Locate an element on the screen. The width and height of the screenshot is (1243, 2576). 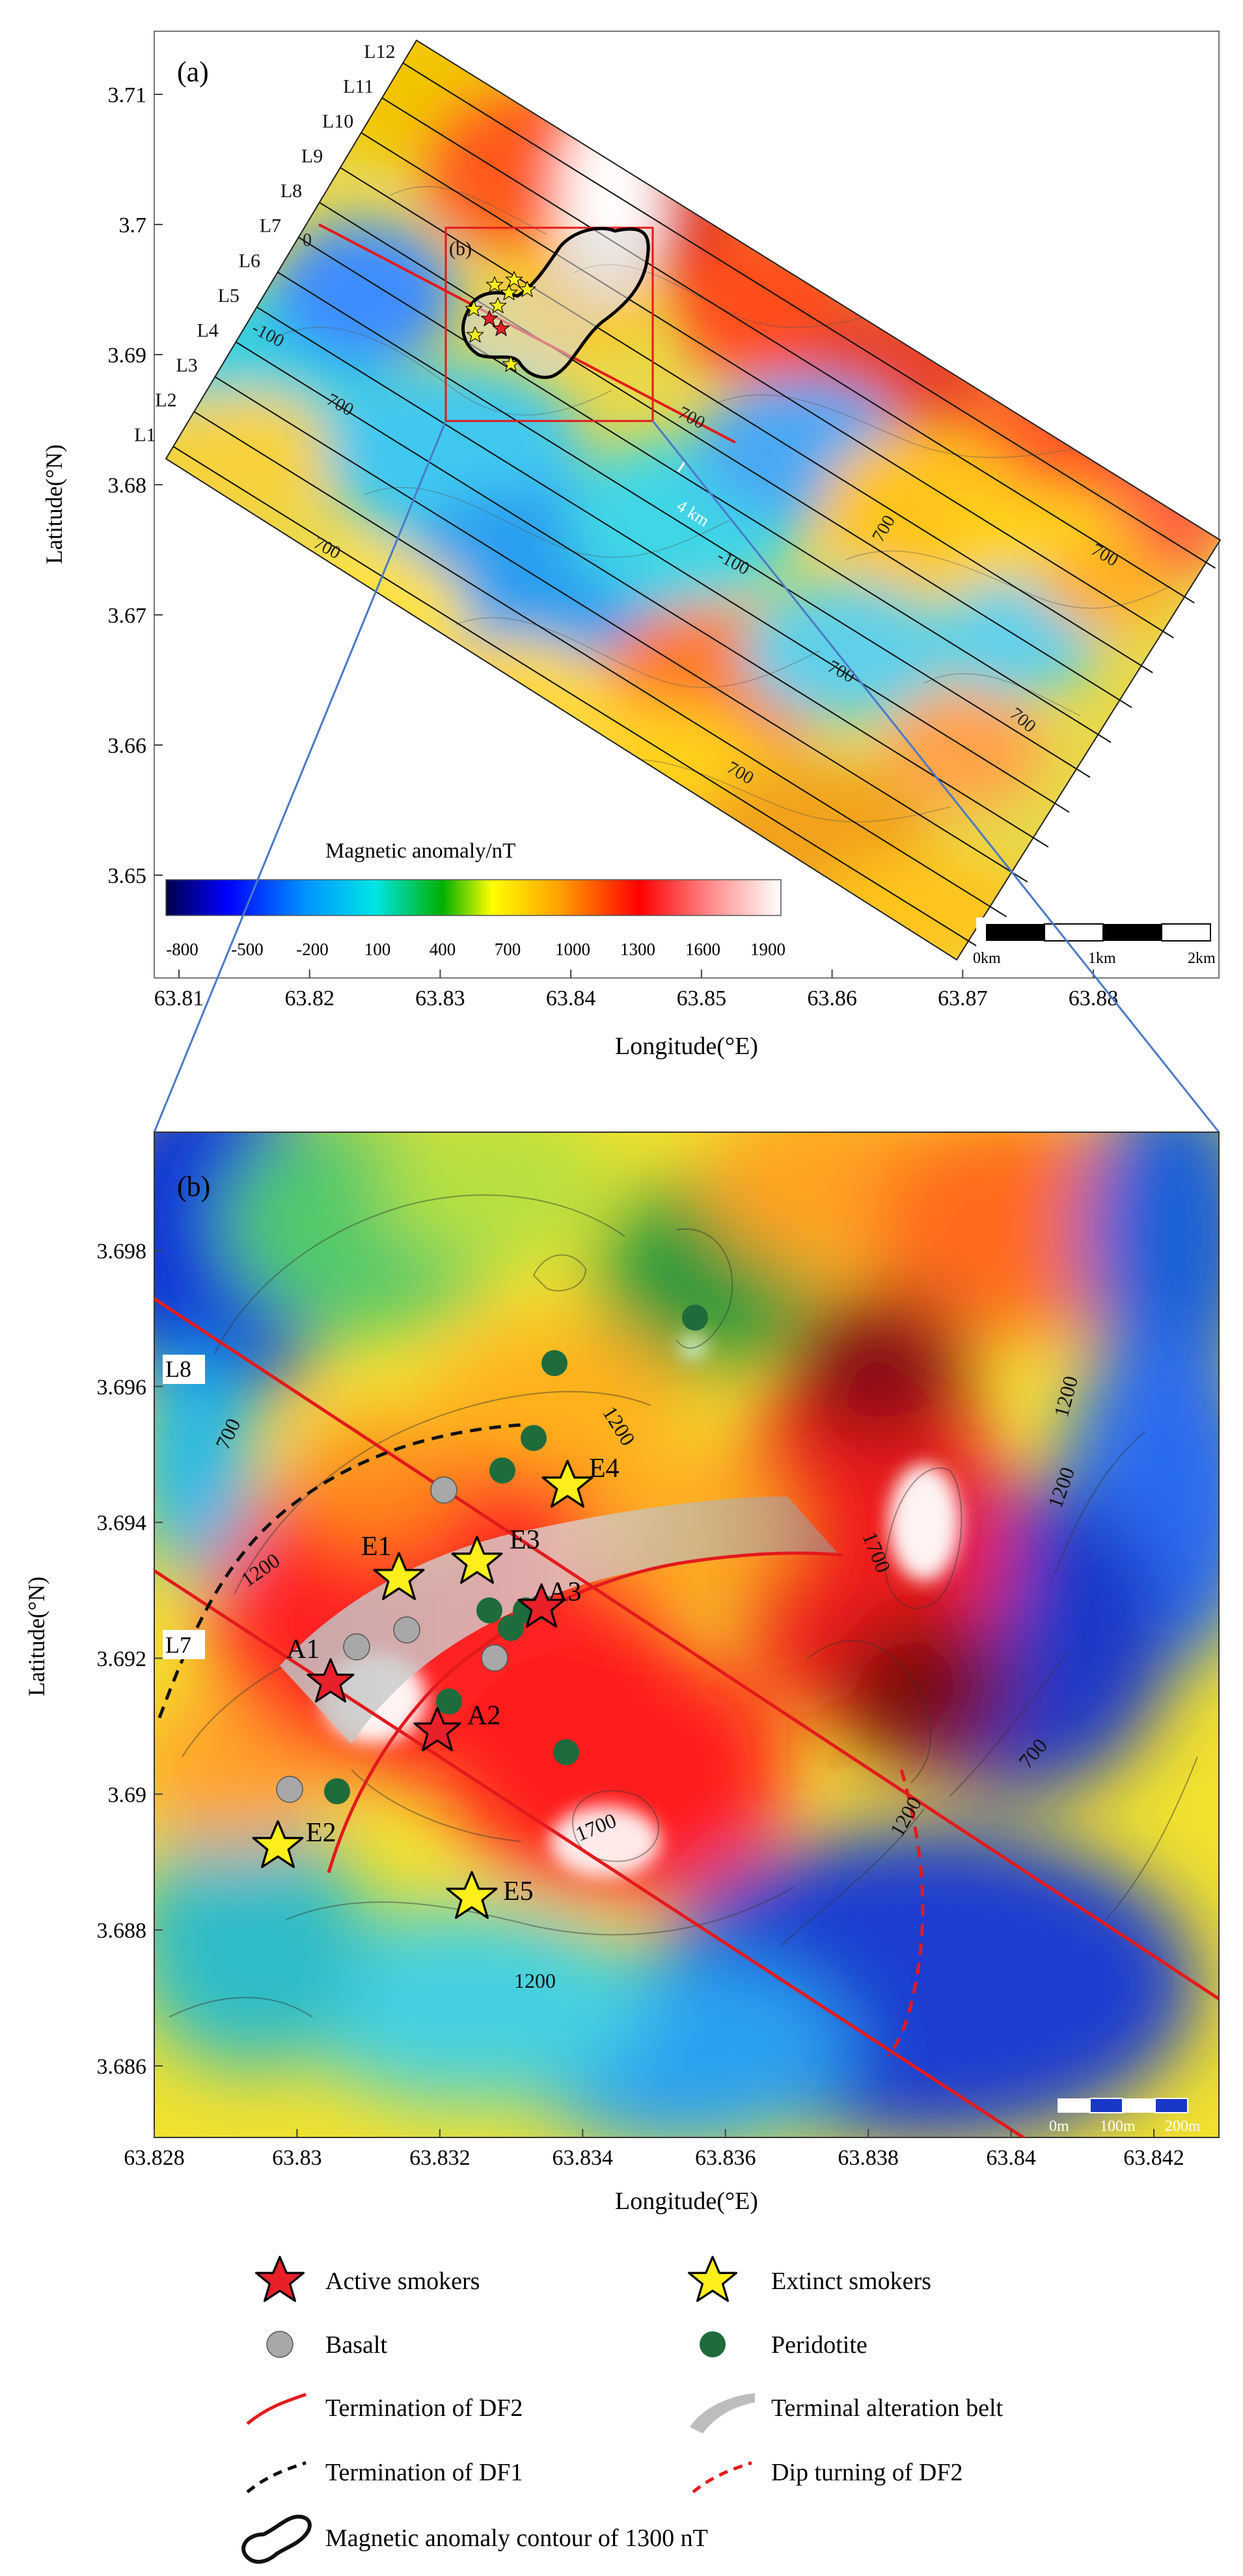
survey-line-label: L5 is located at coordinates (228, 295).